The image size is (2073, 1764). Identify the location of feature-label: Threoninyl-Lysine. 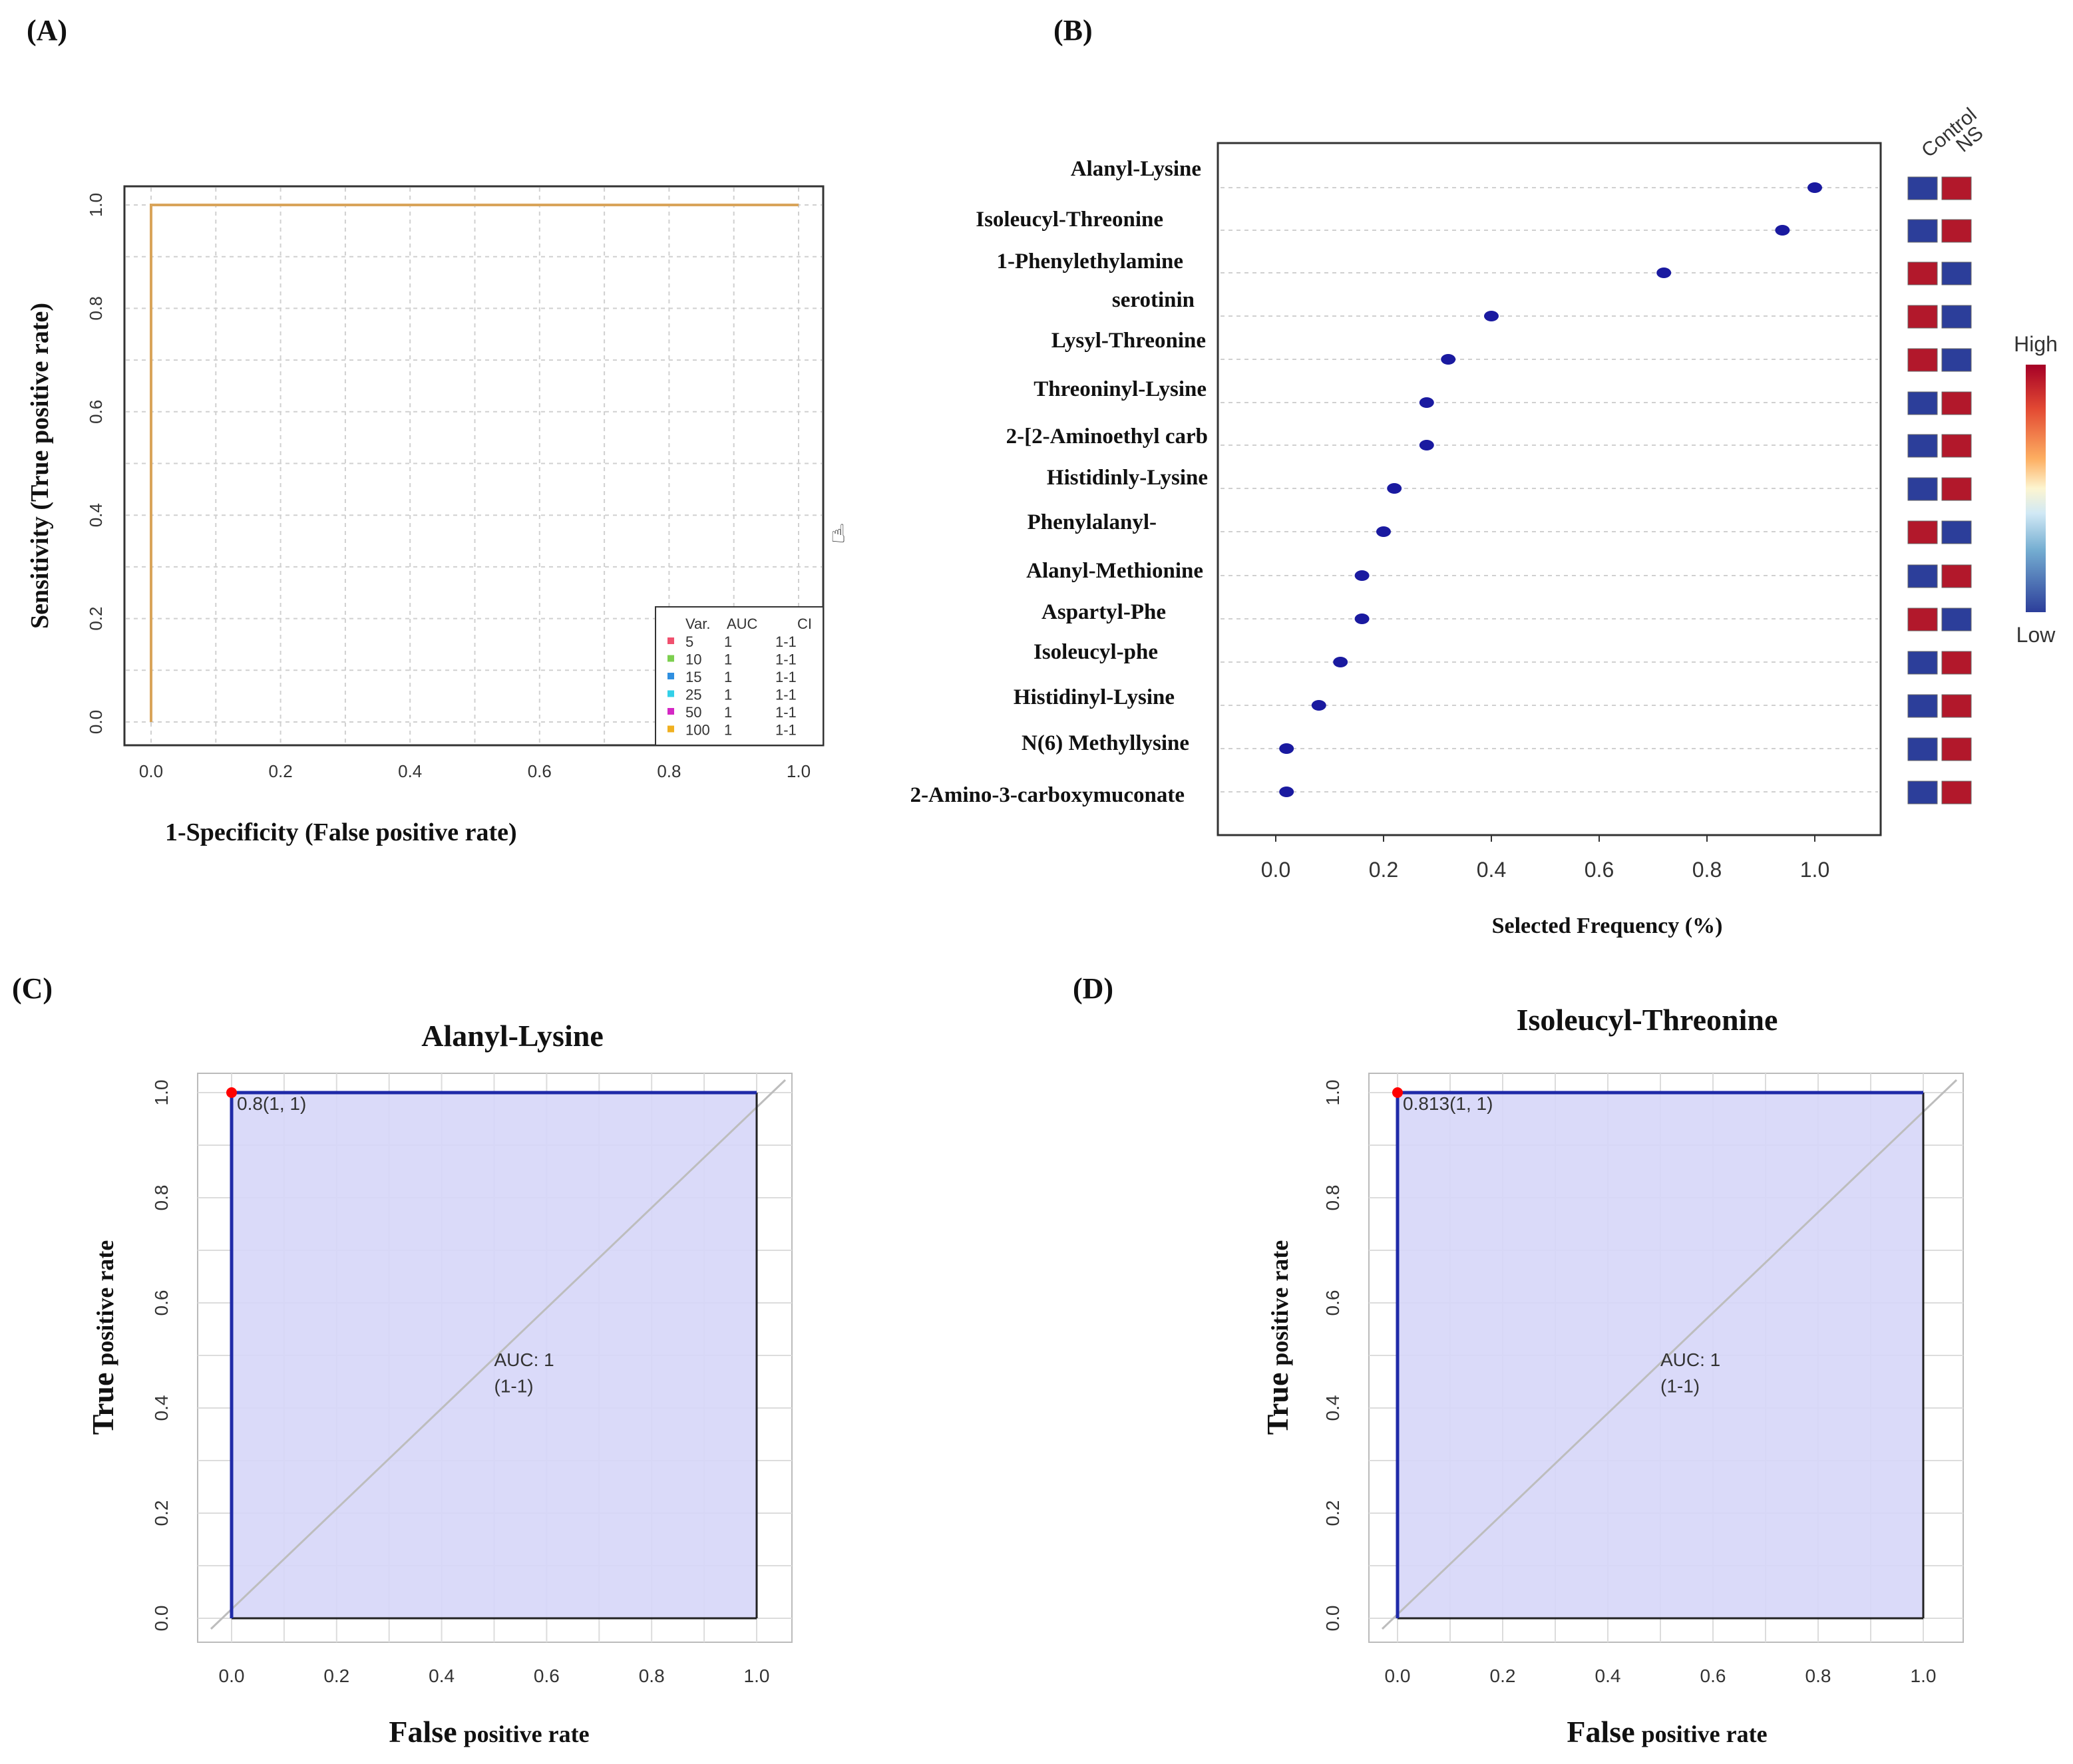
(1121, 389).